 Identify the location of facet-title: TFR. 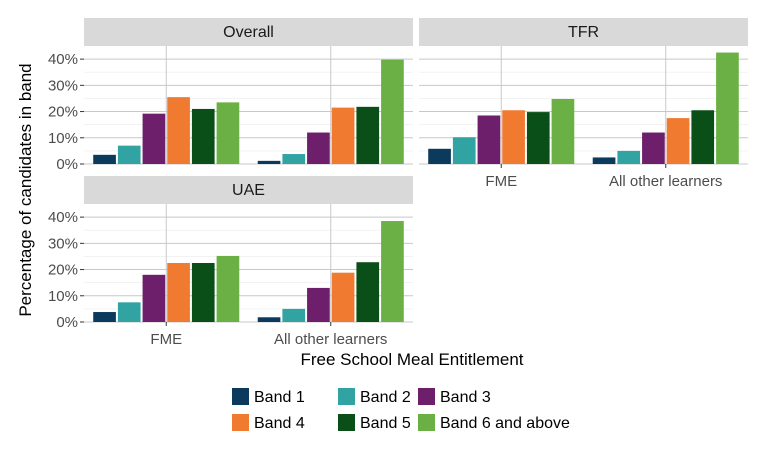
(583, 32).